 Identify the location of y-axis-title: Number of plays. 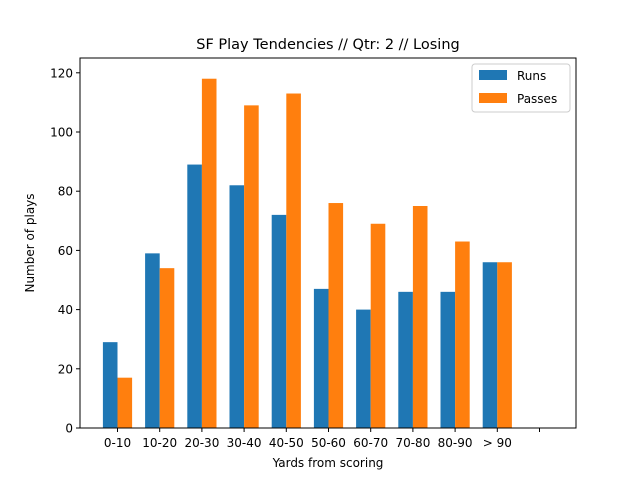
(30, 242).